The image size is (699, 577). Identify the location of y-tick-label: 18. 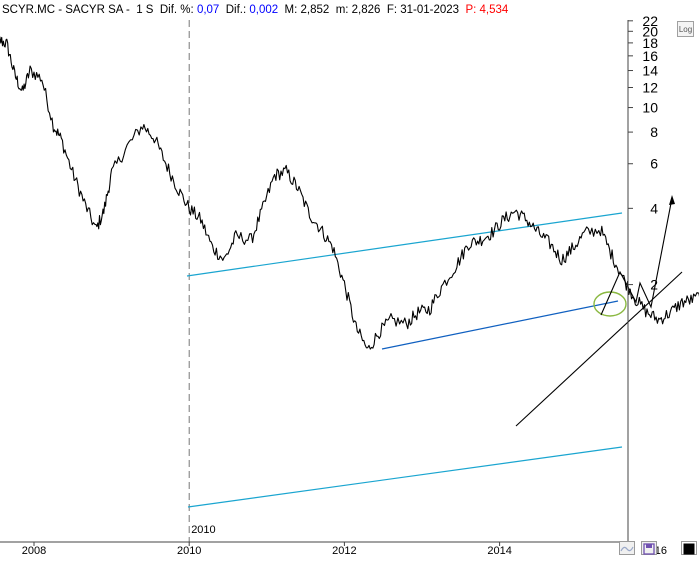
(650, 43).